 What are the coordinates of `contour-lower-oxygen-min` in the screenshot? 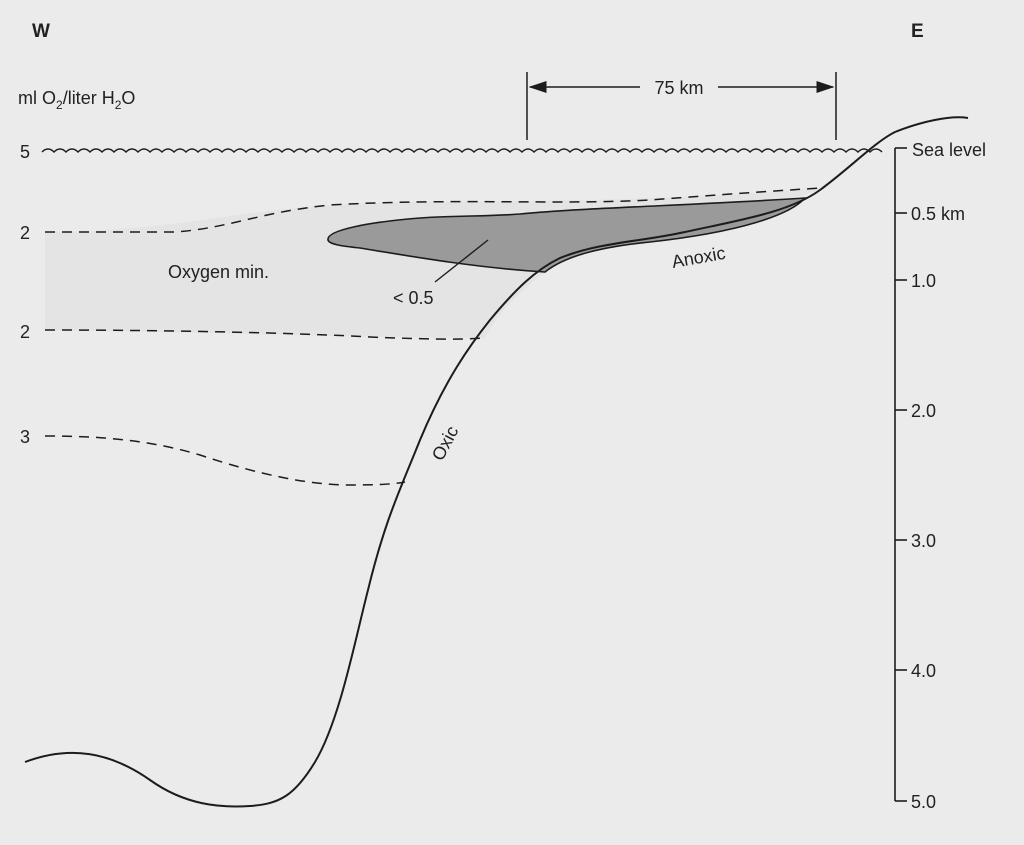 It's located at (265, 334).